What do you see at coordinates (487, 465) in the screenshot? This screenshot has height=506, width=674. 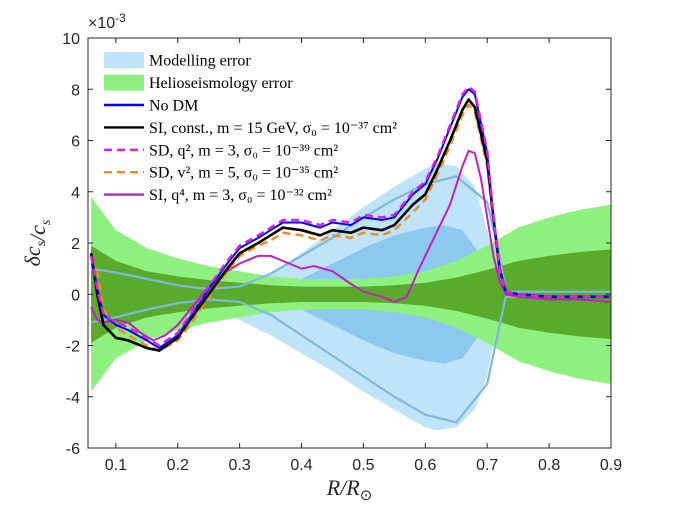 I see `x-tick-label: 0.7` at bounding box center [487, 465].